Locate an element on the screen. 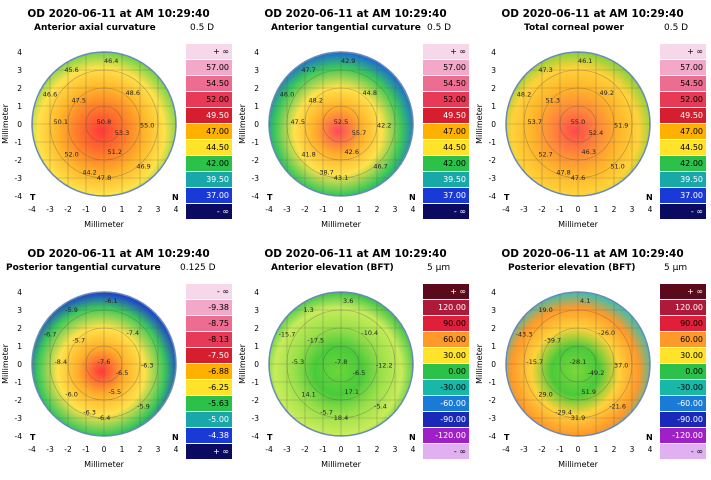 The width and height of the screenshot is (711, 480). map-value: 46.0 is located at coordinates (287, 95).